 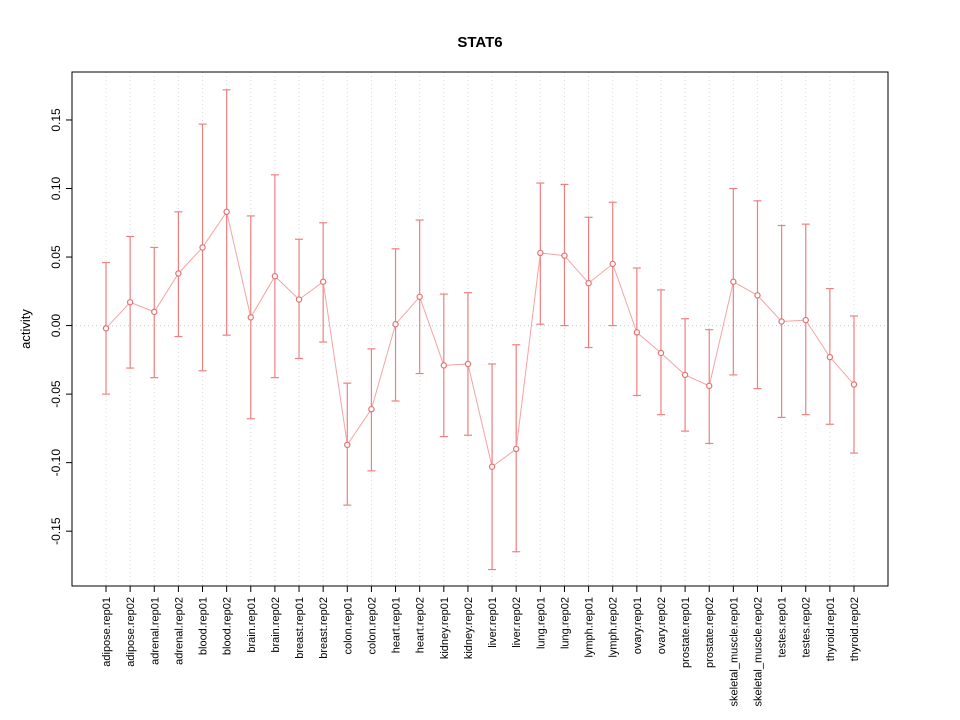 What do you see at coordinates (348, 626) in the screenshot?
I see `x-tick-label: colon.rep01` at bounding box center [348, 626].